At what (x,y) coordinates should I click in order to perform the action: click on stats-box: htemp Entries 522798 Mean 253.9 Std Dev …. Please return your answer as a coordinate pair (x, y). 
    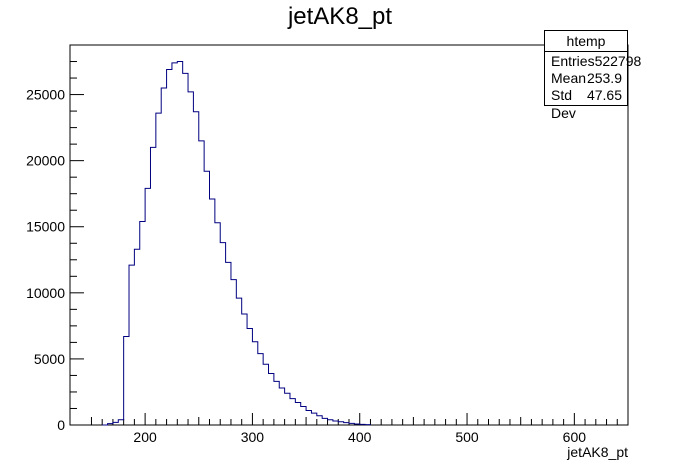
    Looking at the image, I should click on (592, 75).